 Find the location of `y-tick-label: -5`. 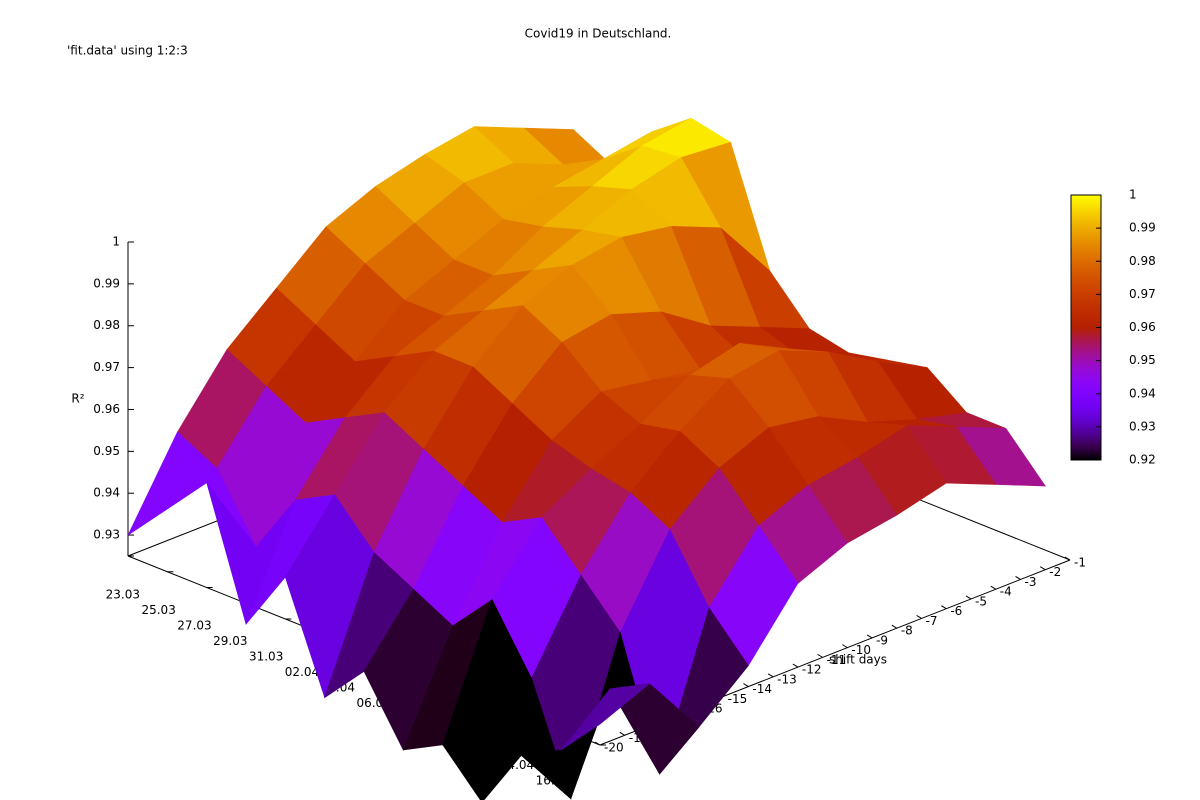

y-tick-label: -5 is located at coordinates (981, 601).